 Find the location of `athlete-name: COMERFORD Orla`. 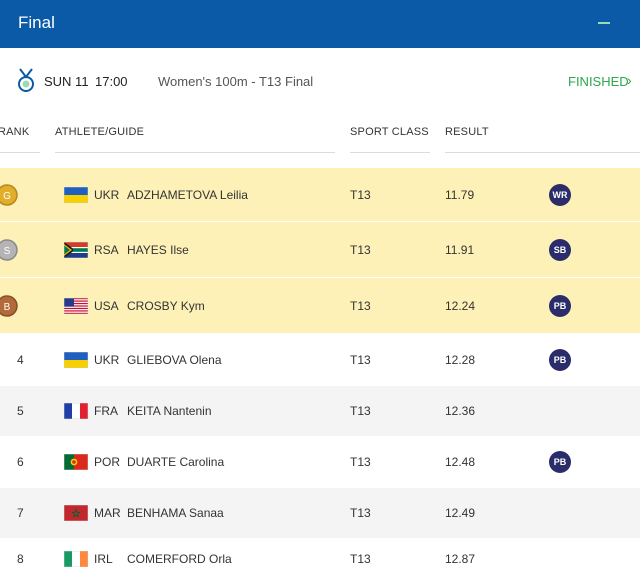

athlete-name: COMERFORD Orla is located at coordinates (179, 559).